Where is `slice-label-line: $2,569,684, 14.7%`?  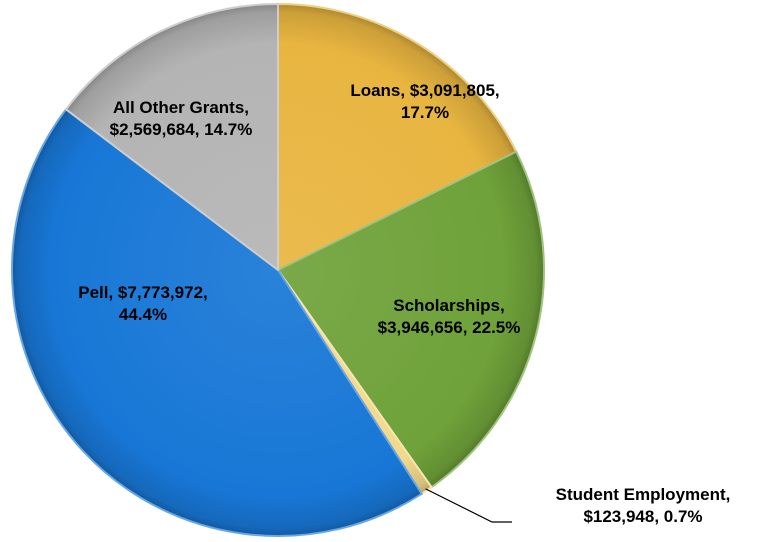 slice-label-line: $2,569,684, 14.7% is located at coordinates (181, 129).